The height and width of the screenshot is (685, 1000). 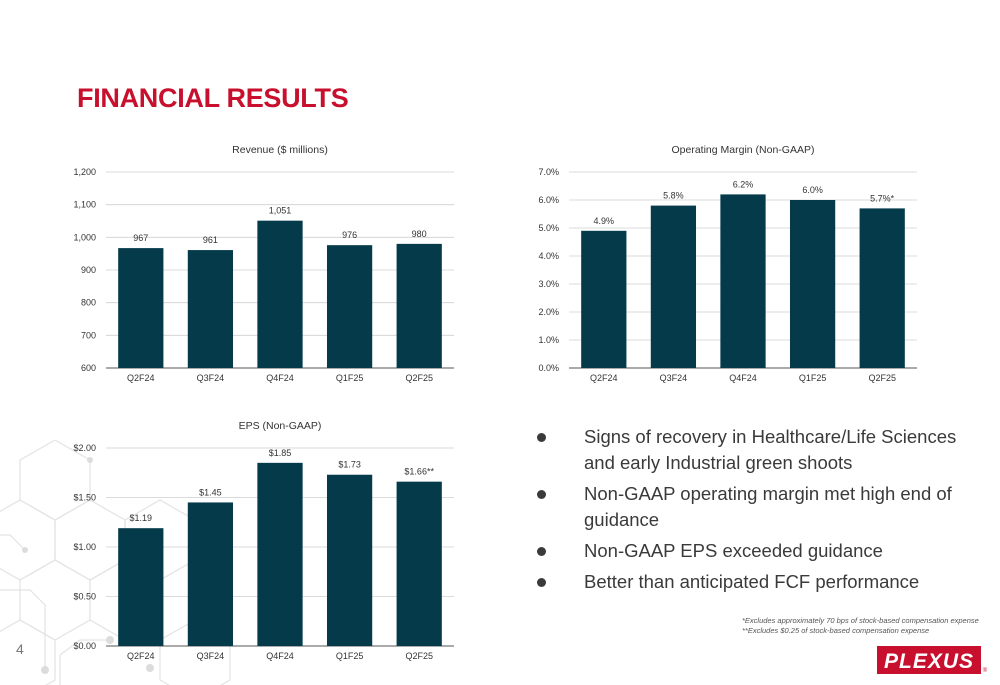 What do you see at coordinates (140, 238) in the screenshot?
I see `data-label: 967` at bounding box center [140, 238].